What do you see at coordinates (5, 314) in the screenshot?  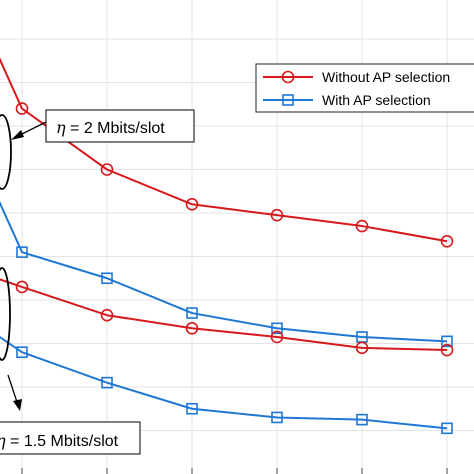 I see `group-ellipse-1-5mbits` at bounding box center [5, 314].